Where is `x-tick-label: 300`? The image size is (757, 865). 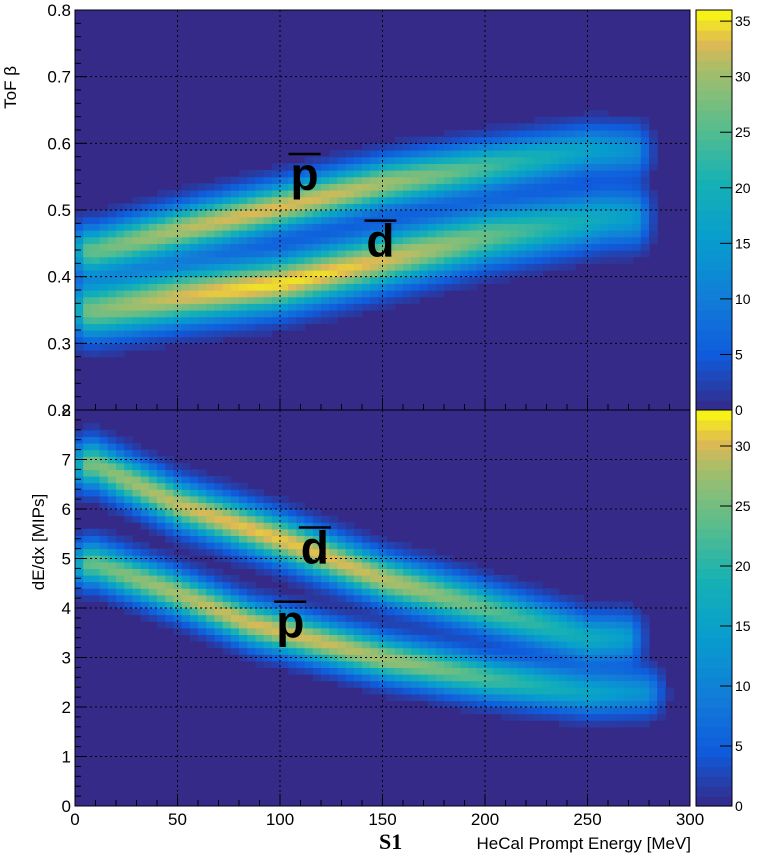
x-tick-label: 300 is located at coordinates (690, 819).